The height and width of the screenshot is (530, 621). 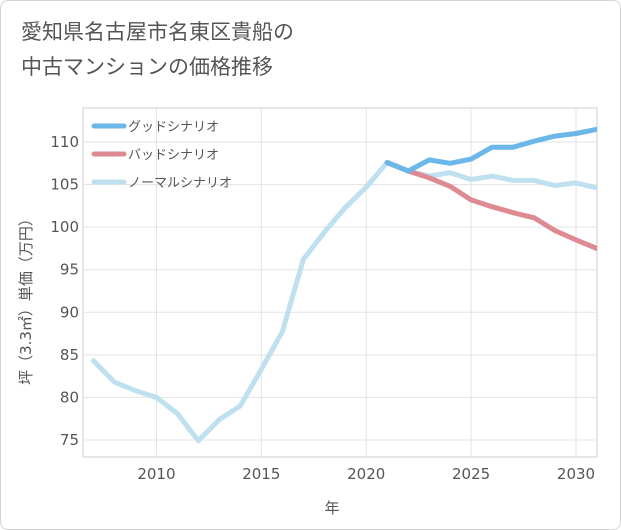 I want to click on y-tick-label: 105, so click(x=64, y=185).